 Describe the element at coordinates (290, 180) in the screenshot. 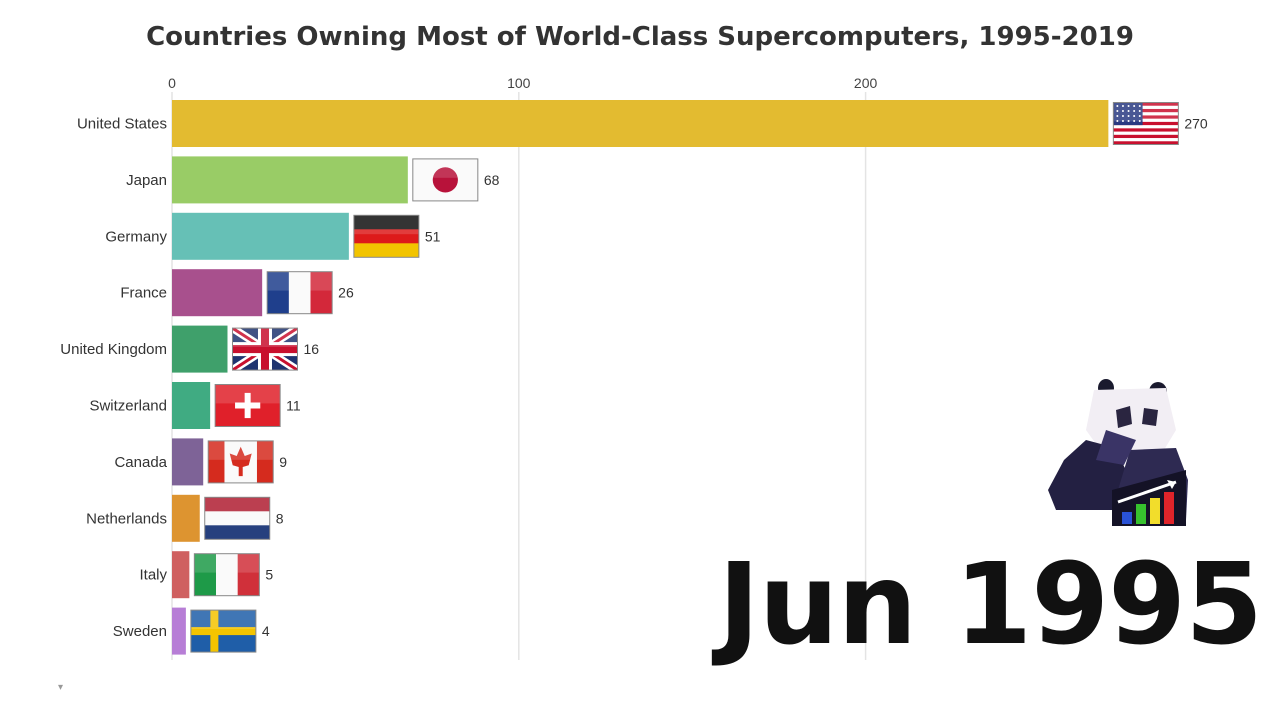

I see `bar-japan` at that location.